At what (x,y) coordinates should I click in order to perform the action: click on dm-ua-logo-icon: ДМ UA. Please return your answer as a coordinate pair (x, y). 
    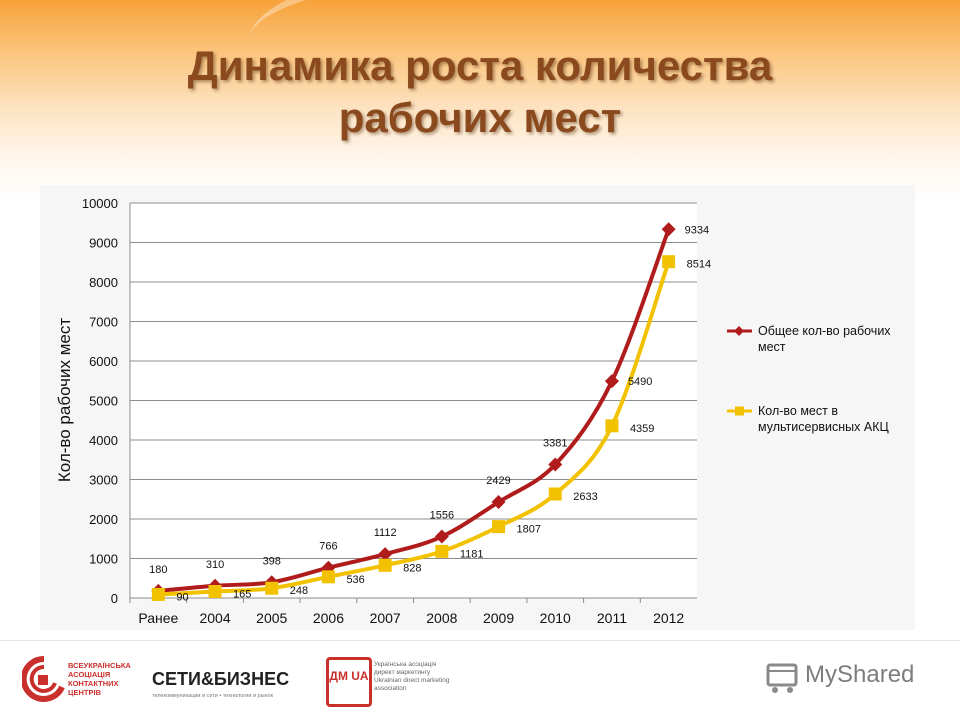
    Looking at the image, I should click on (349, 682).